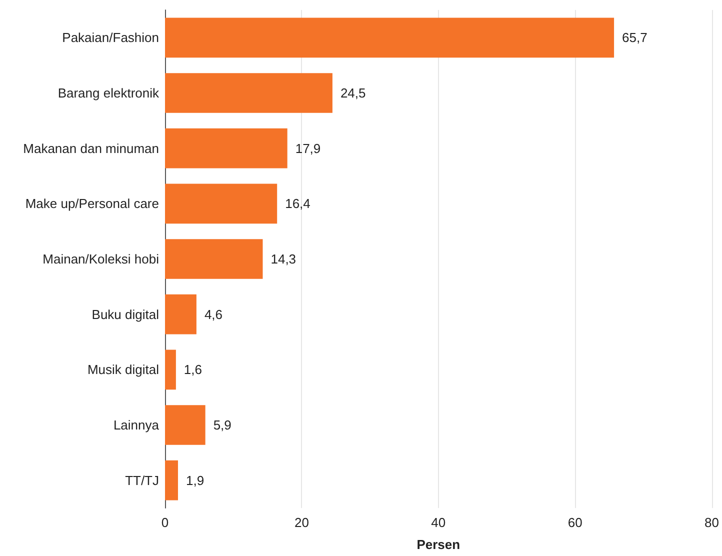  What do you see at coordinates (635, 38) in the screenshot?
I see `data-label: 65,7` at bounding box center [635, 38].